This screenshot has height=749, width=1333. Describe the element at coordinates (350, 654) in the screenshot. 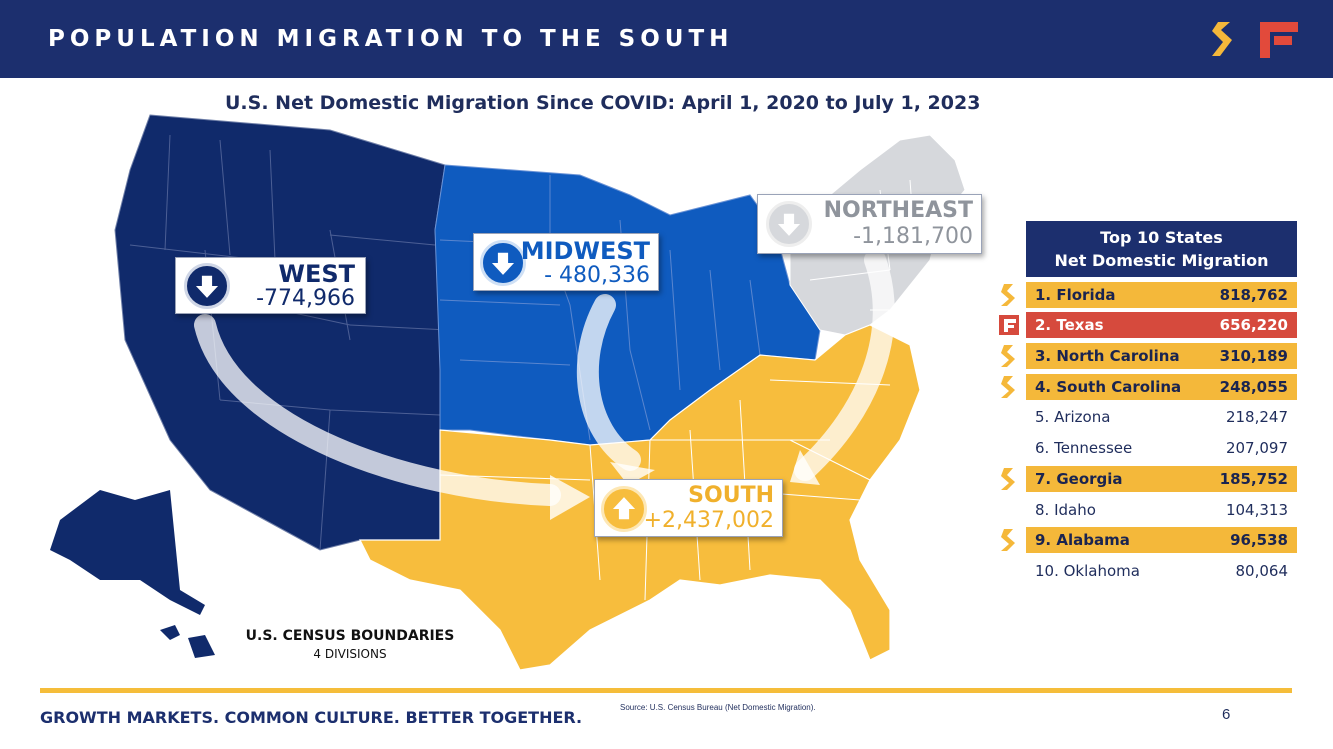

I see `census-subtitle: 4 DIVISIONS` at that location.